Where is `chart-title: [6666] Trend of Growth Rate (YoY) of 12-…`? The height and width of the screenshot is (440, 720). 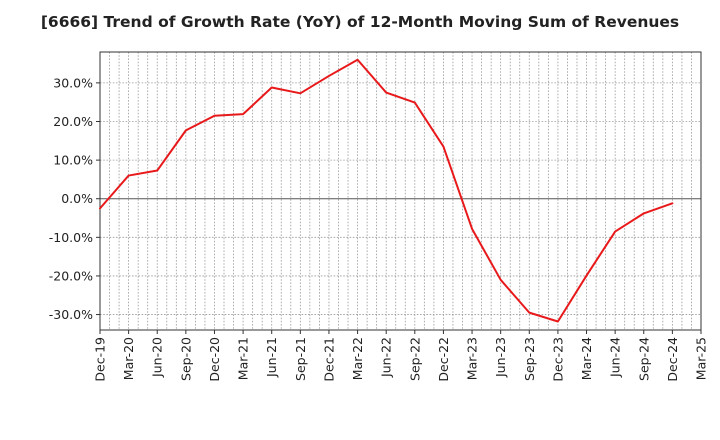
chart-title: [6666] Trend of Growth Rate (YoY) of 12-… is located at coordinates (360, 22).